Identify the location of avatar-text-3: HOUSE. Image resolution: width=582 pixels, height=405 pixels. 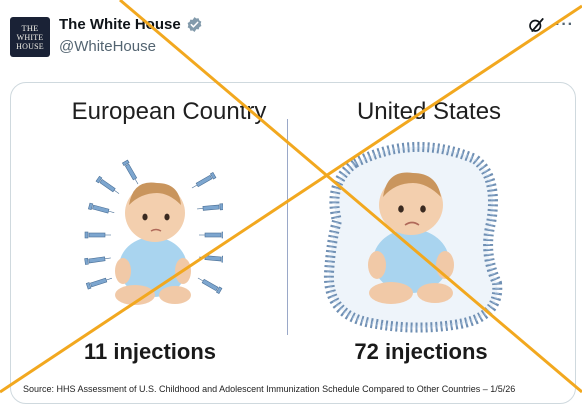
(30, 46).